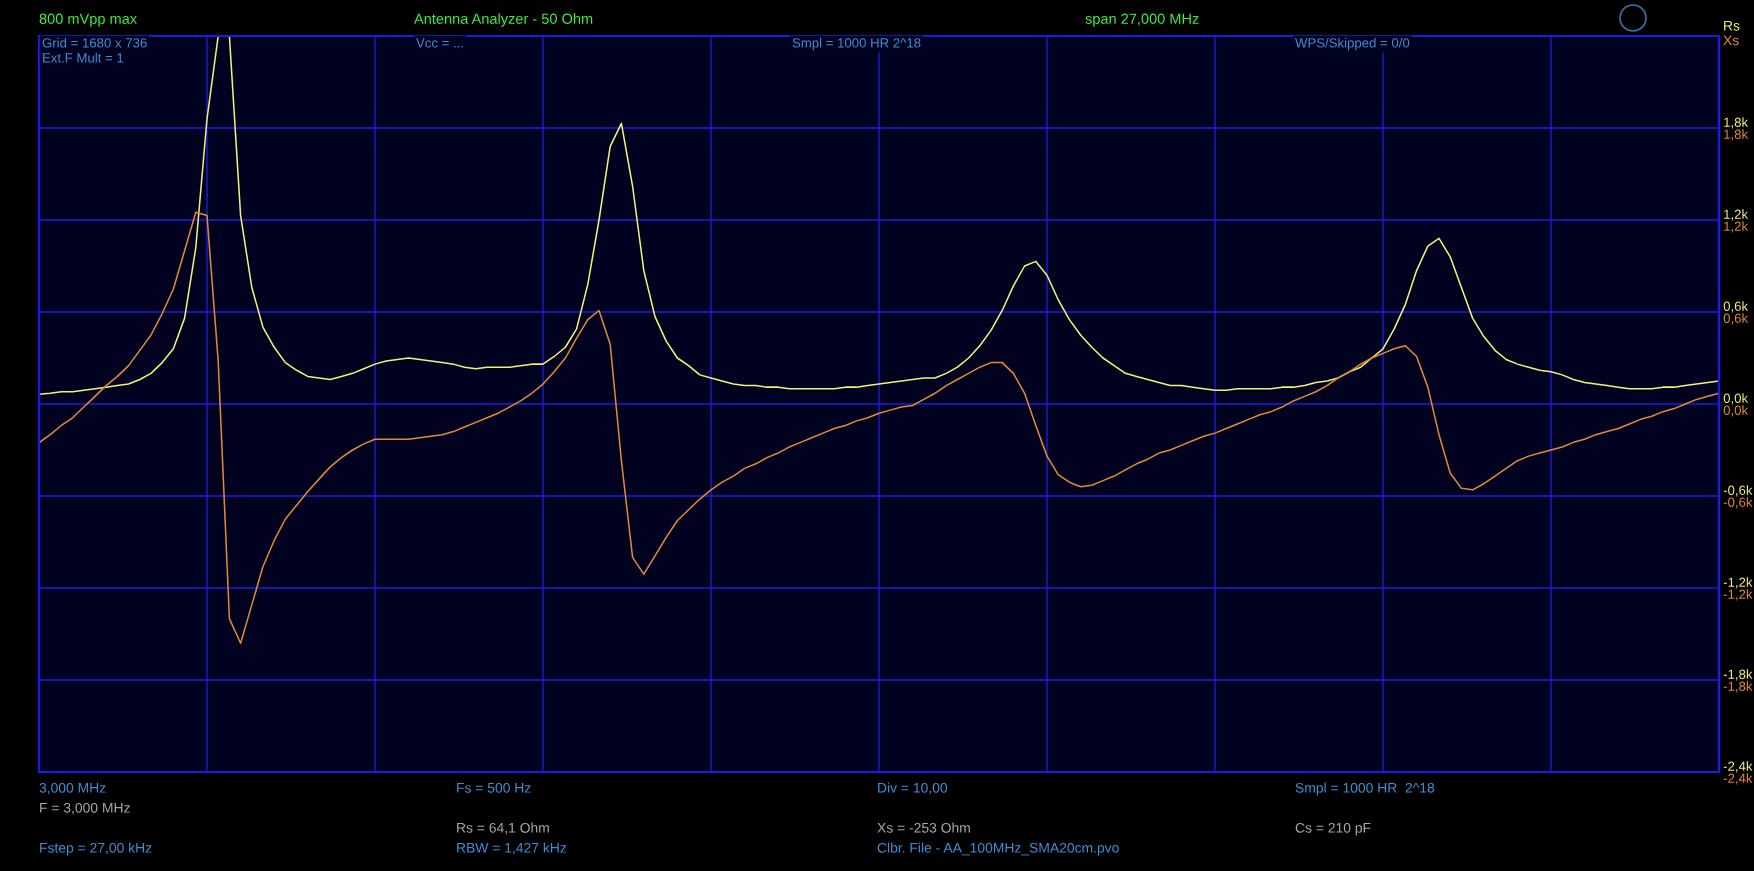  What do you see at coordinates (72, 788) in the screenshot?
I see `text: 3,000 MHz` at bounding box center [72, 788].